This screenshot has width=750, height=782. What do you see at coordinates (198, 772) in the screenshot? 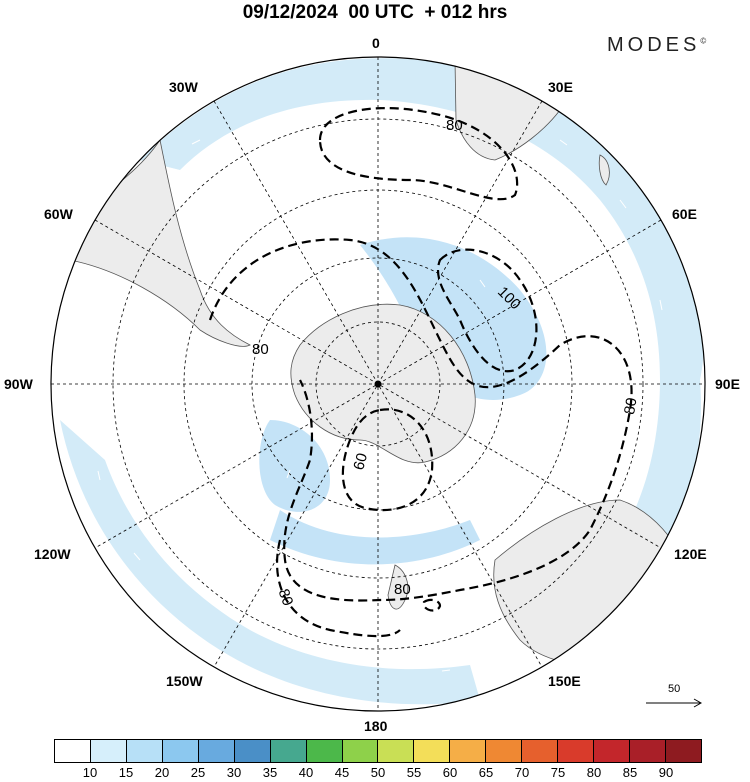
I see `colorbar-tick-label: 25` at bounding box center [198, 772].